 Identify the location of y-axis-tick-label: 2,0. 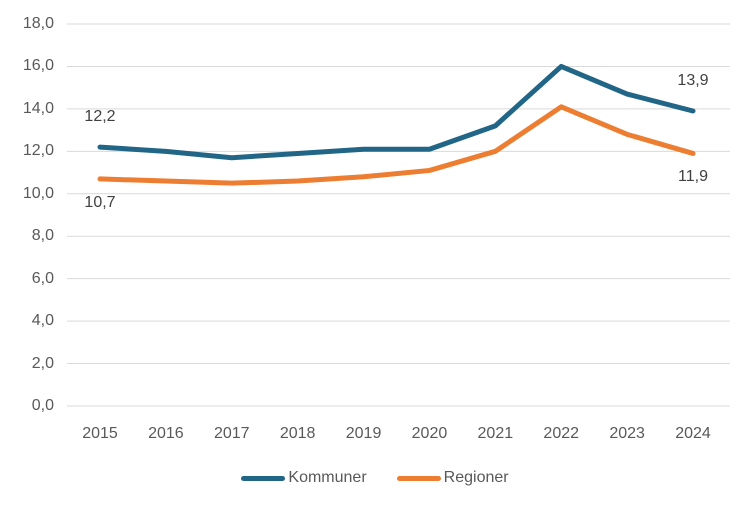
(42, 363).